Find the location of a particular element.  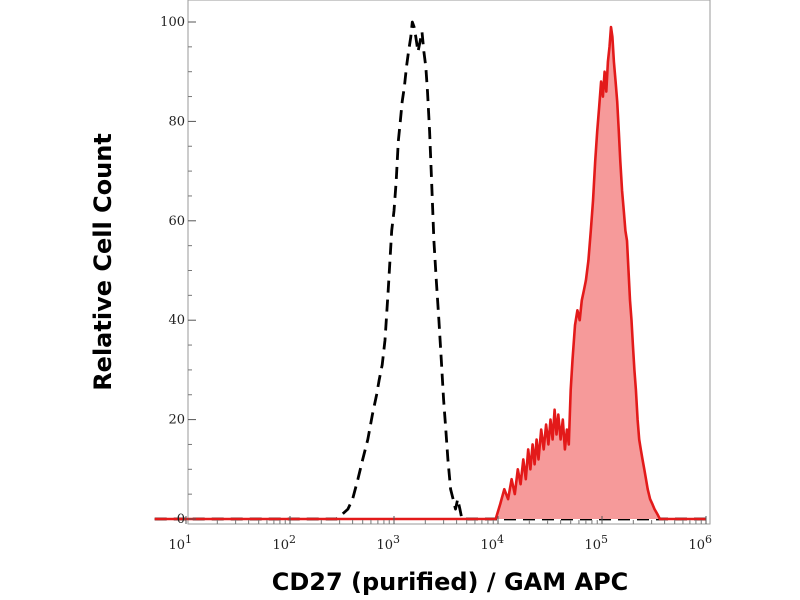

x-tick-label: 10⁴ is located at coordinates (492, 543).